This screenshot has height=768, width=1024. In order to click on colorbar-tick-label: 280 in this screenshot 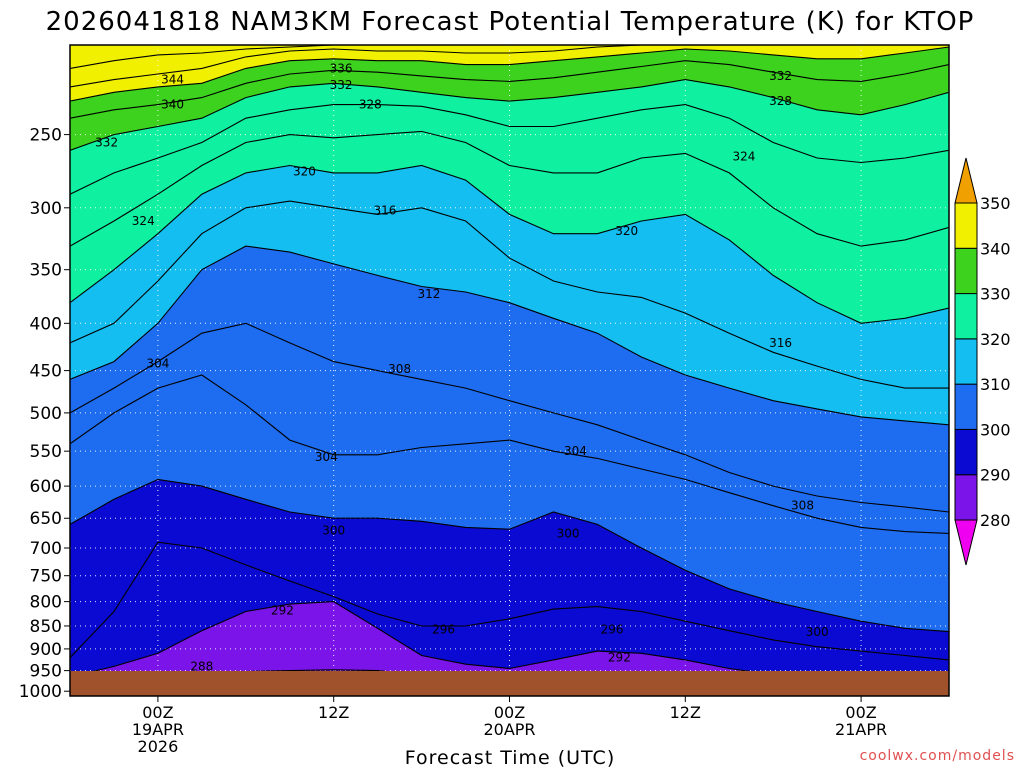, I will do `click(995, 520)`.